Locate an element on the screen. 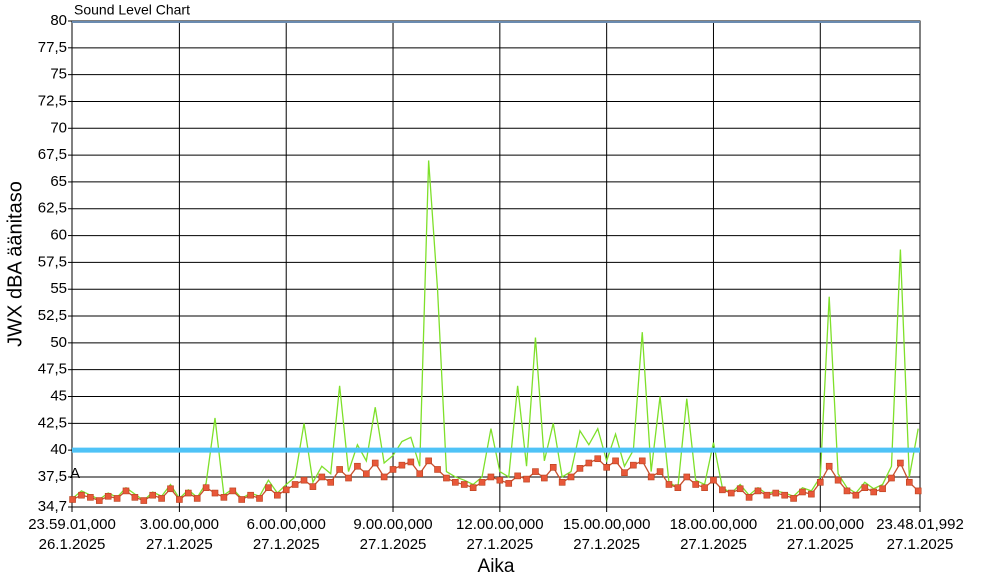 Image resolution: width=990 pixels, height=588 pixels. y-tick-label: 77,5 is located at coordinates (52, 47).